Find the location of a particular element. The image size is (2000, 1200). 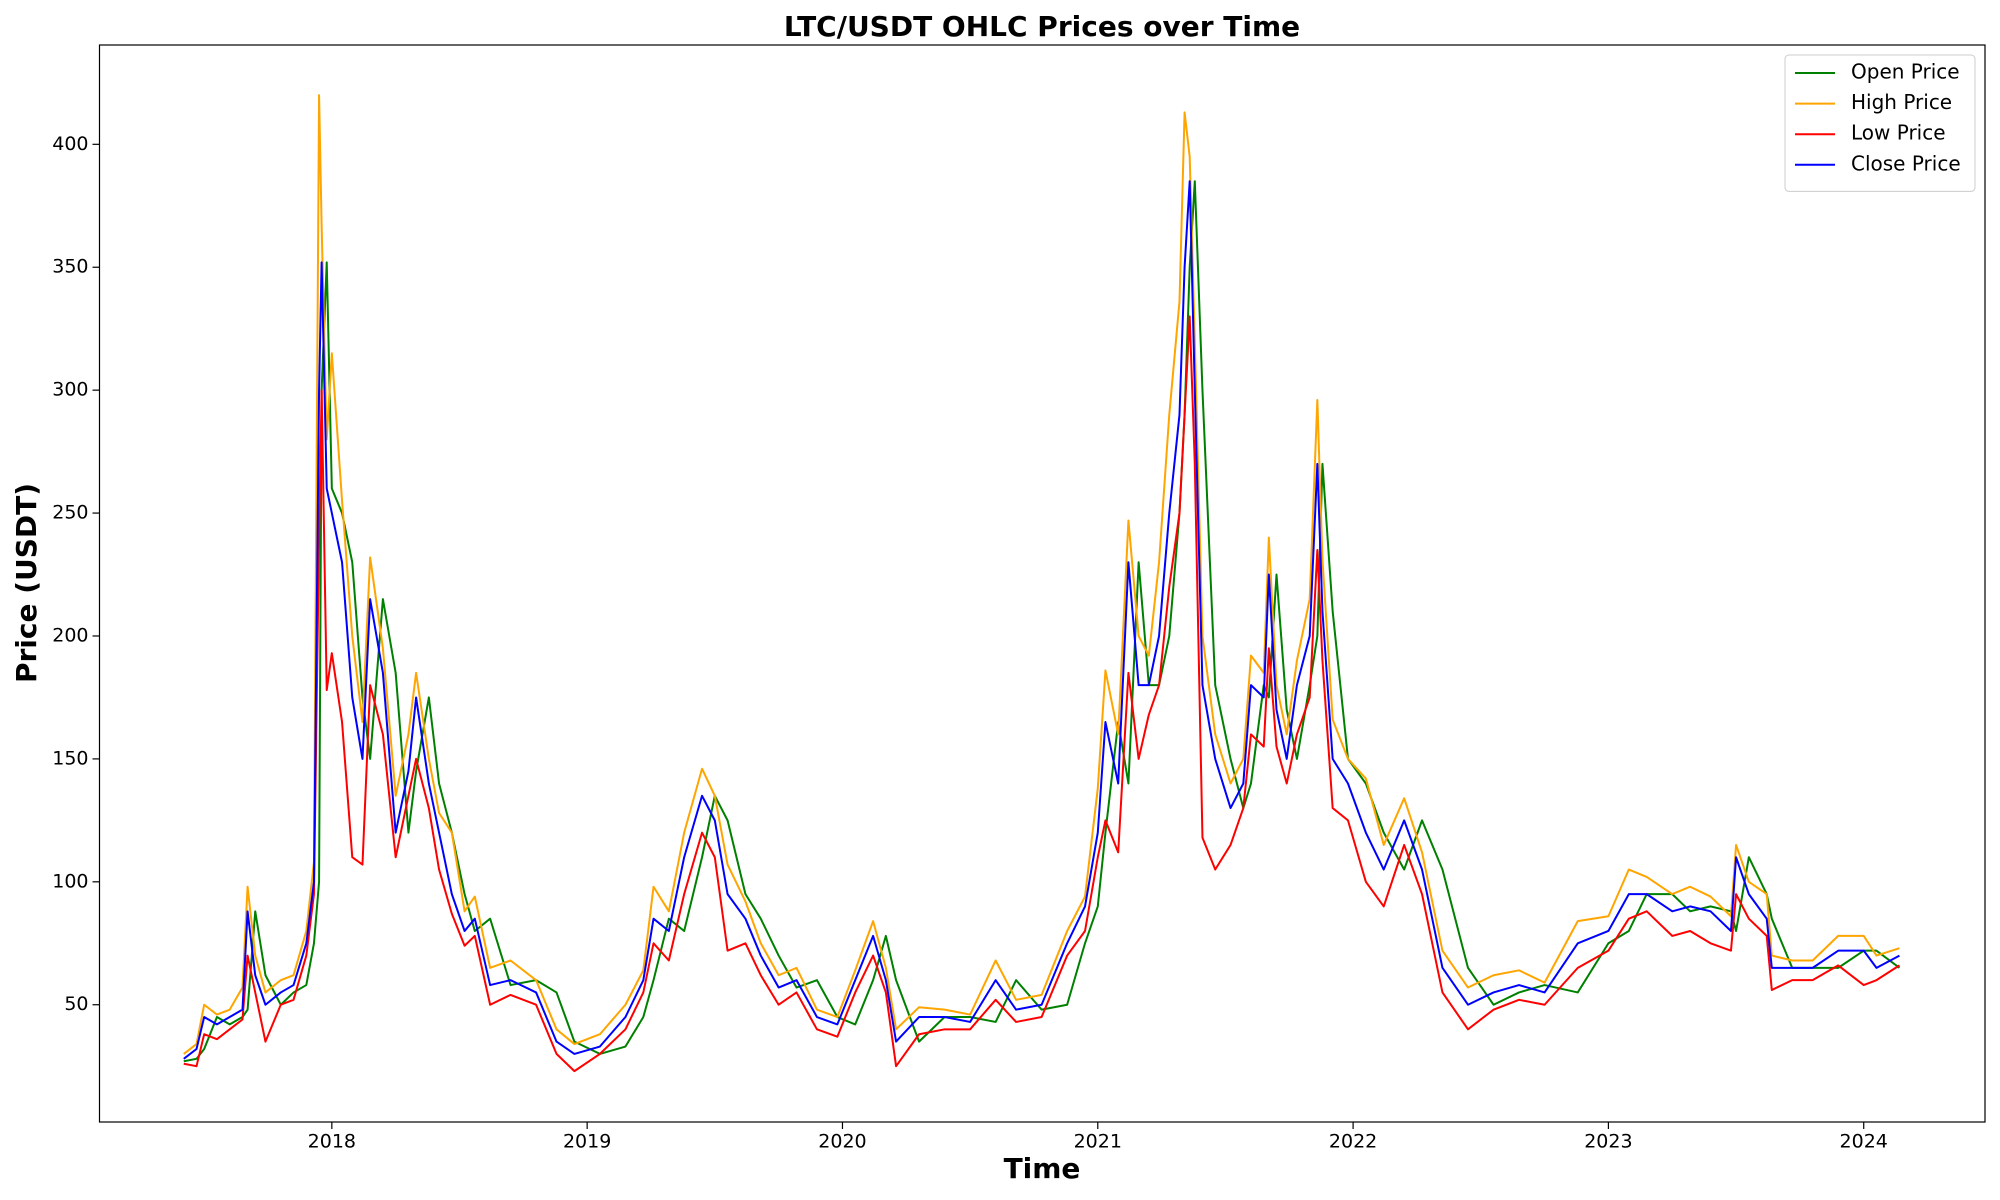

y-axis-label: Price (USDT) is located at coordinates (26, 583).